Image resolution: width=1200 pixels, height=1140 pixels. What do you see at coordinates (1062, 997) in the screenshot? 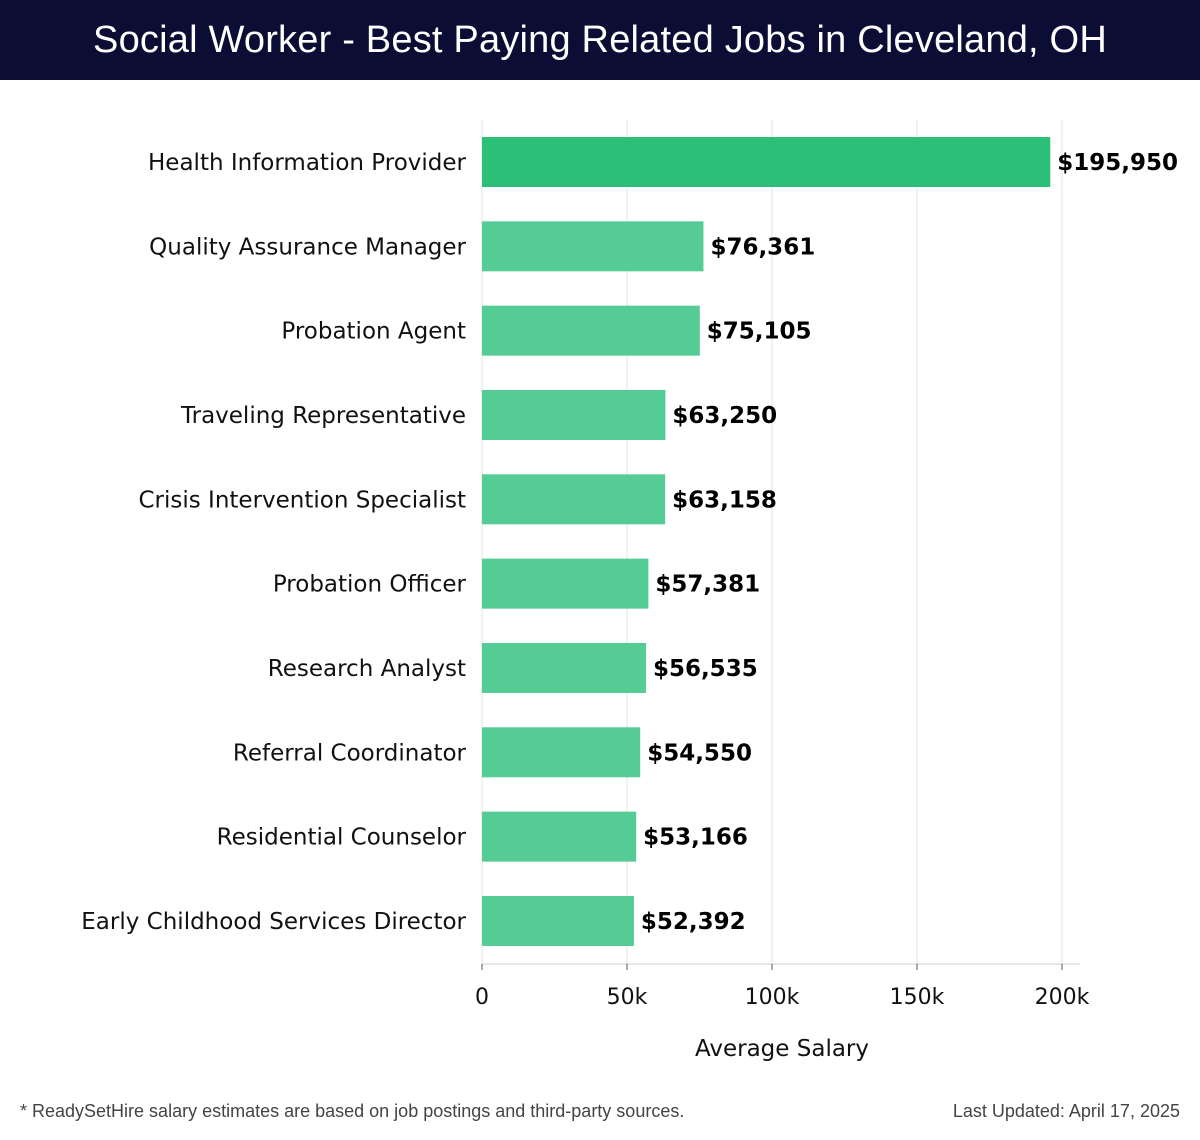
I see `x-tick-label: 200k` at bounding box center [1062, 997].